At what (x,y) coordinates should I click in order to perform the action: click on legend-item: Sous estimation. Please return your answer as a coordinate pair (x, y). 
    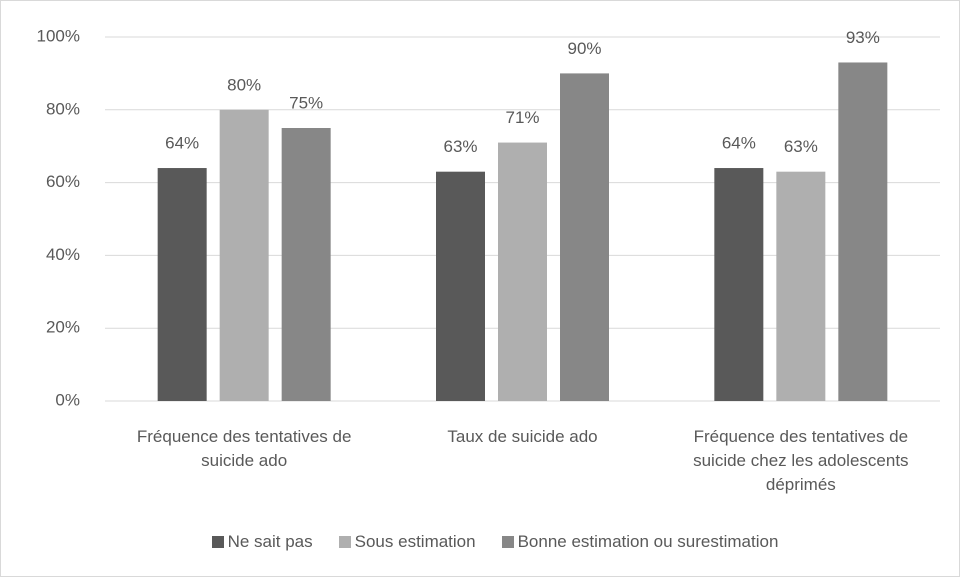
    Looking at the image, I should click on (407, 542).